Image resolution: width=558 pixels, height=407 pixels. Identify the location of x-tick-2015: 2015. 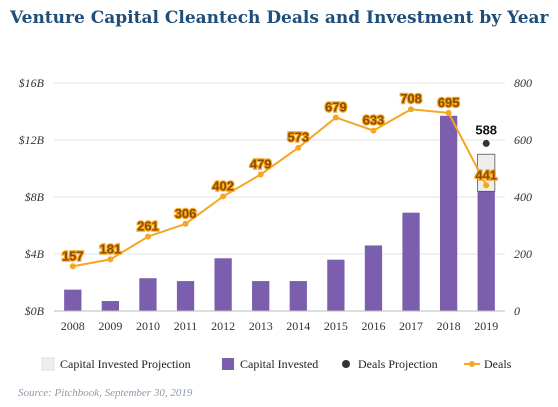
(336, 326).